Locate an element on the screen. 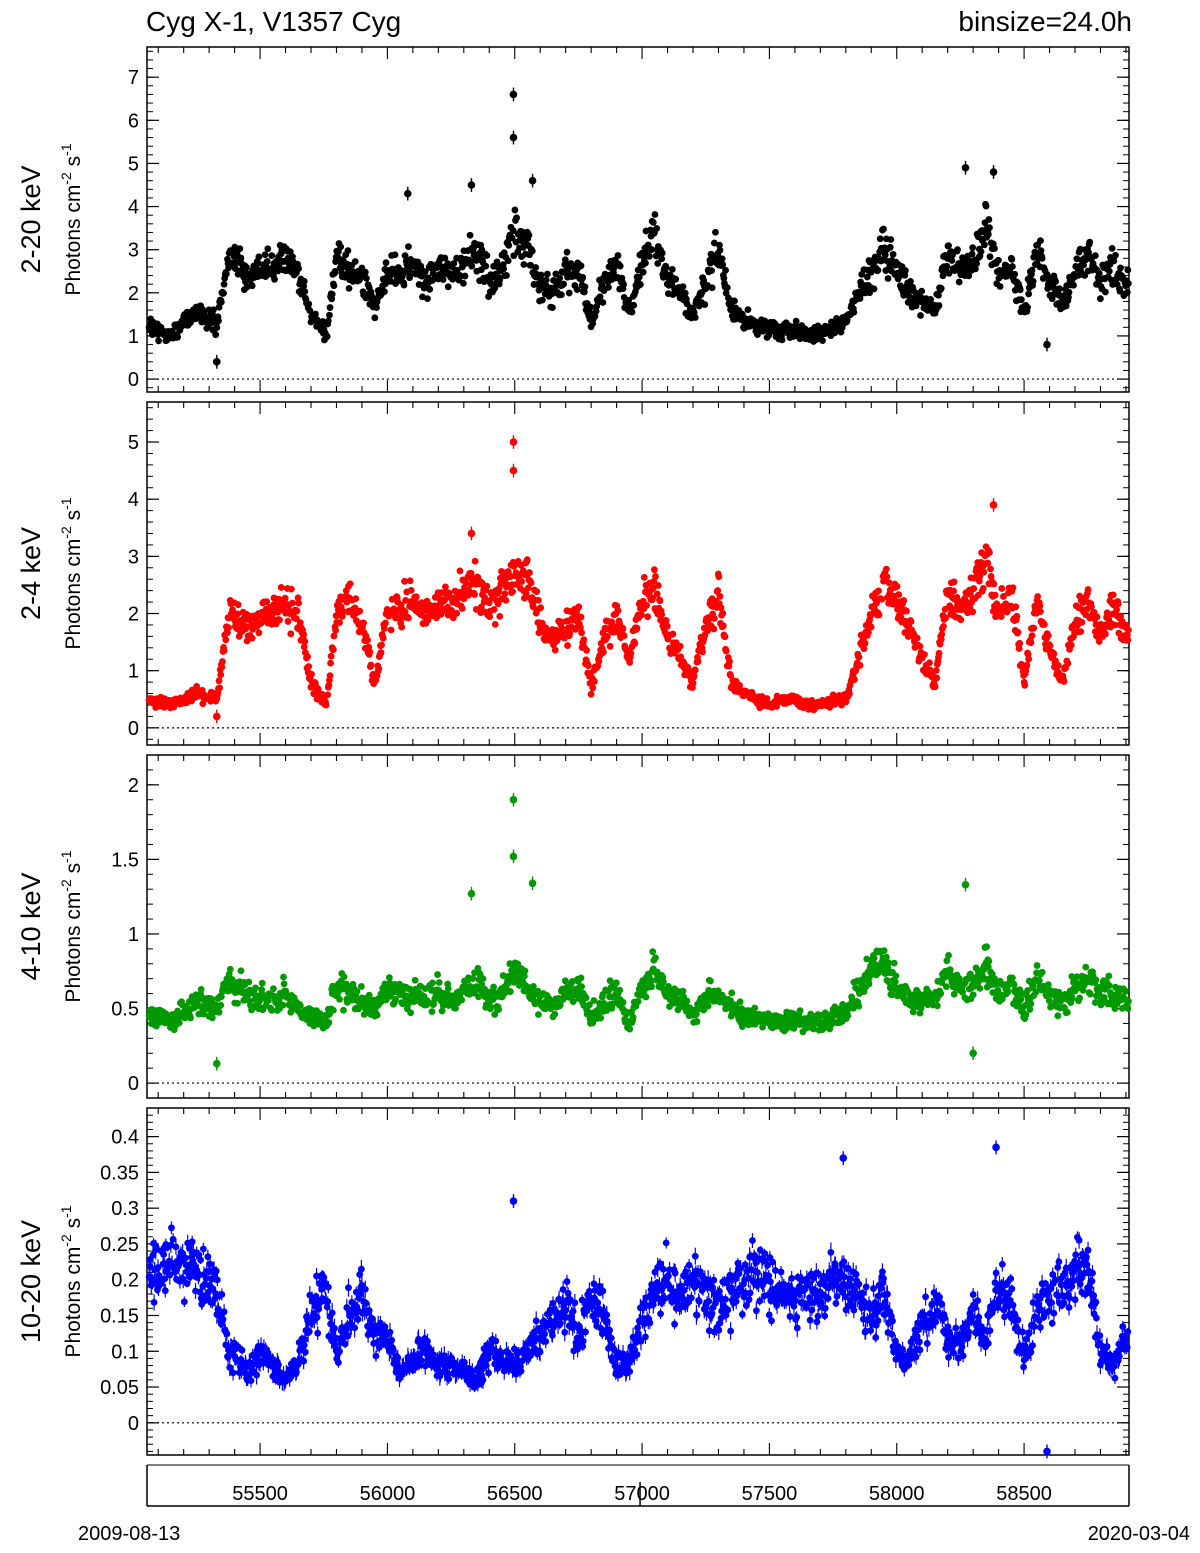  y-tick-label: 0 is located at coordinates (133, 729).